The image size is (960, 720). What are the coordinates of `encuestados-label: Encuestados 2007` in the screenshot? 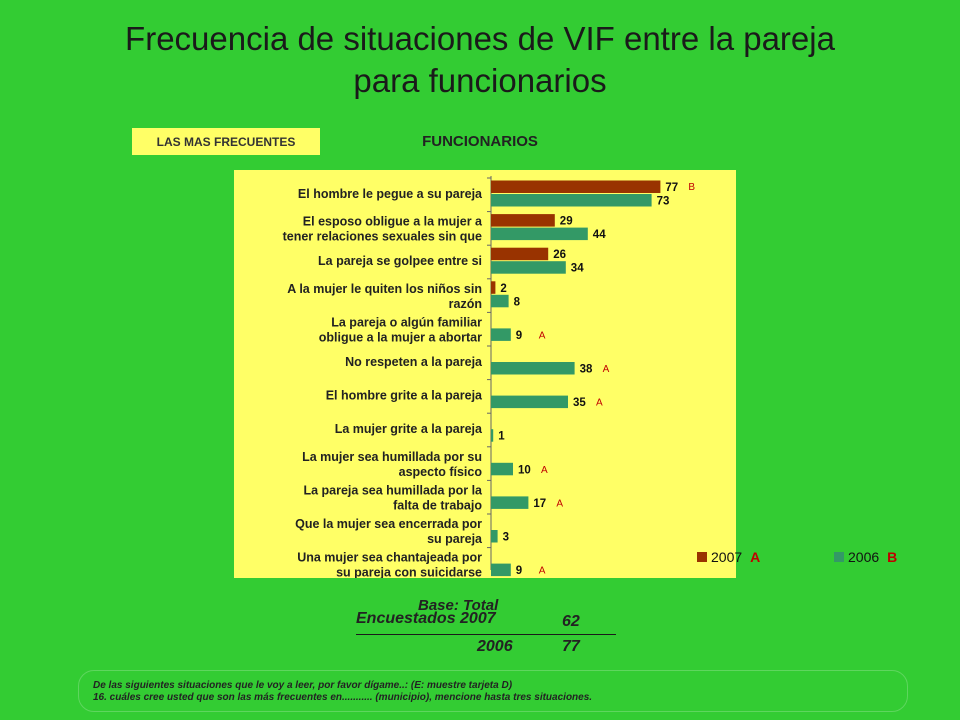 It's located at (426, 618).